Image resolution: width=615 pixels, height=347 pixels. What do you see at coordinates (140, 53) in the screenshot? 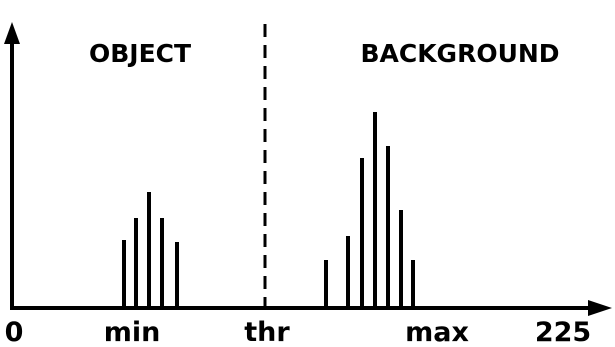
I see `object-region-label: OBJECT` at bounding box center [140, 53].